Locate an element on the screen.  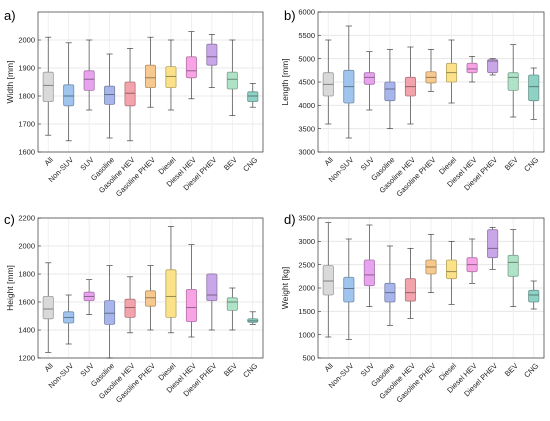
y-tick-label: 5000 is located at coordinates (306, 58).